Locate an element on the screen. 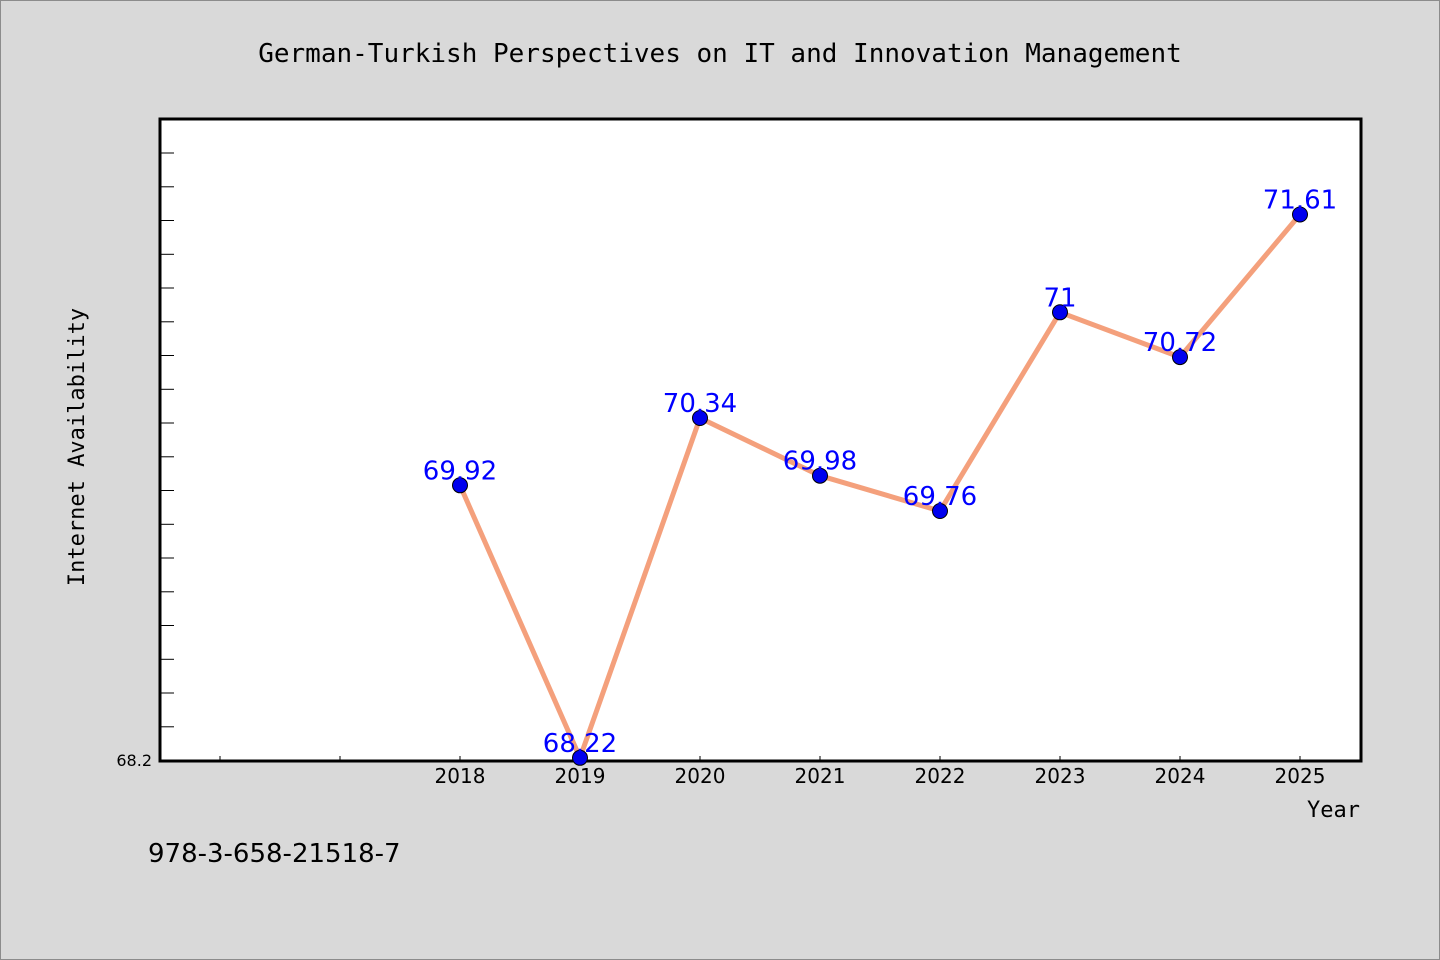 This screenshot has height=960, width=1440. data-label: 69.98 is located at coordinates (820, 462).